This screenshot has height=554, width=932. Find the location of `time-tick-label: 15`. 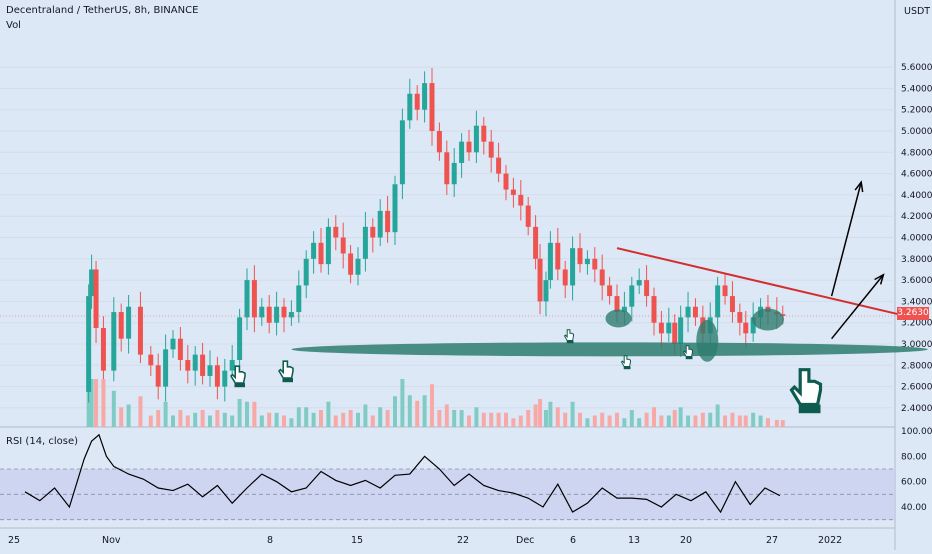

time-tick-label: 15 is located at coordinates (357, 540).